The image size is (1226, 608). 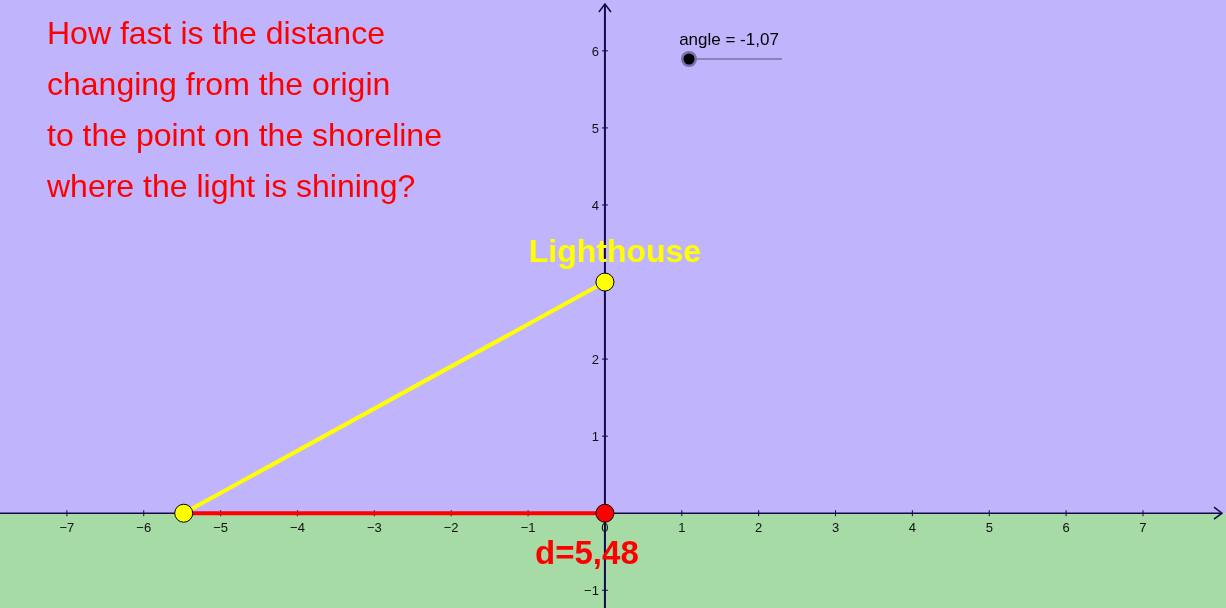 I want to click on y-tick-label: 2, so click(x=595, y=360).